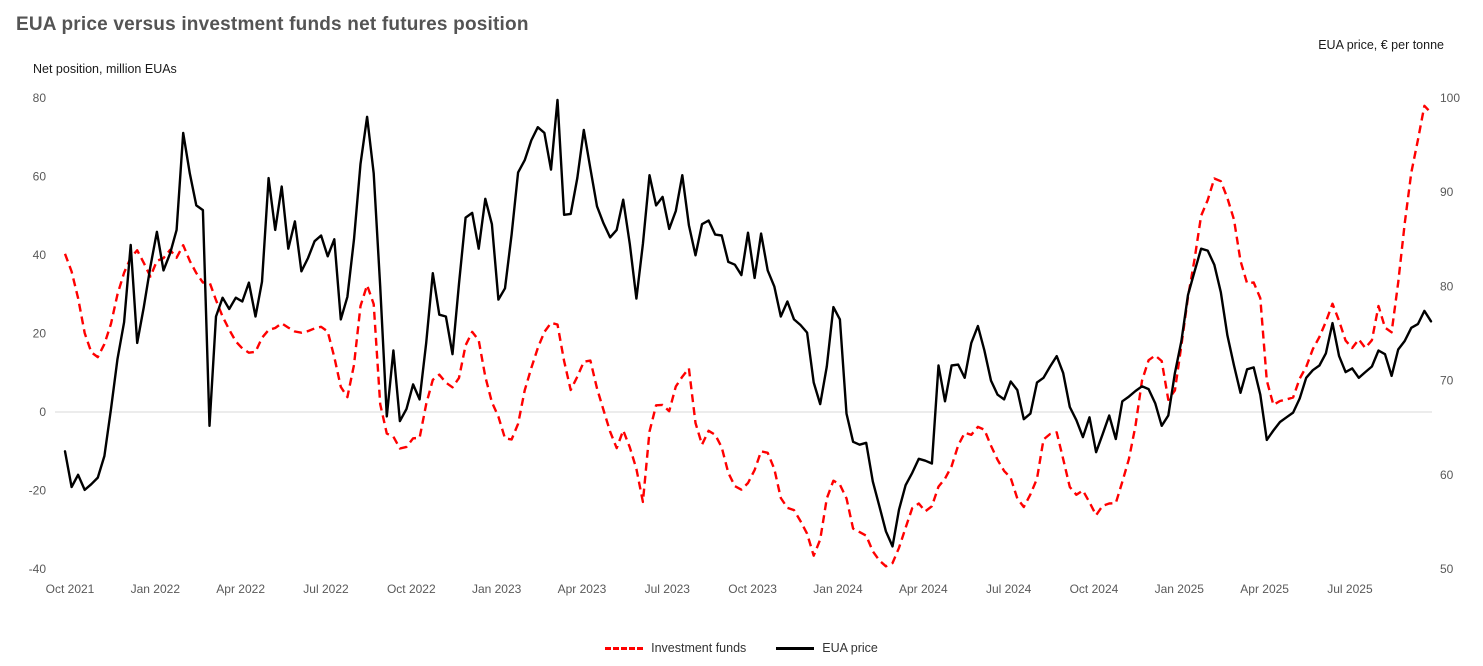 The height and width of the screenshot is (666, 1483). What do you see at coordinates (40, 334) in the screenshot?
I see `y-axis-left-tick-label: 20` at bounding box center [40, 334].